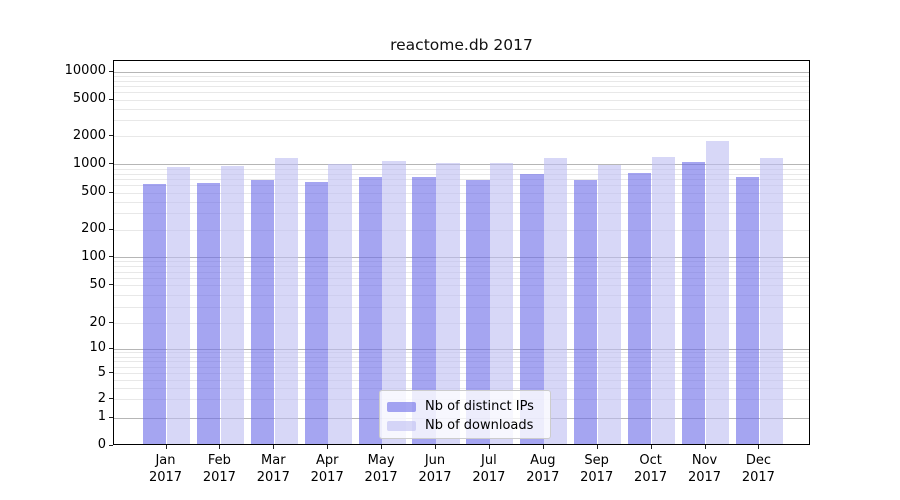  Describe the element at coordinates (479, 406) in the screenshot. I see `legend-label: Nb of distinct IPs` at that location.